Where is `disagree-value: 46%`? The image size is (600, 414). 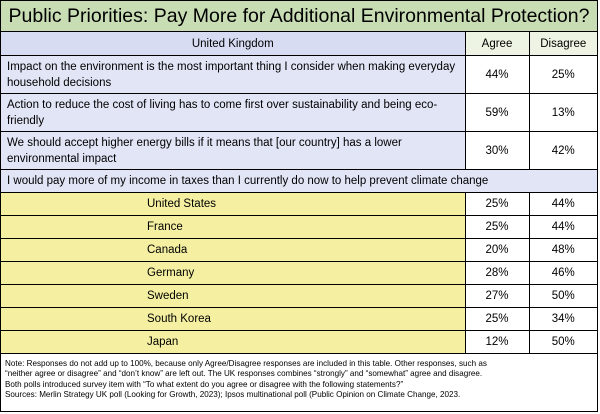 disagree-value: 46% is located at coordinates (562, 273).